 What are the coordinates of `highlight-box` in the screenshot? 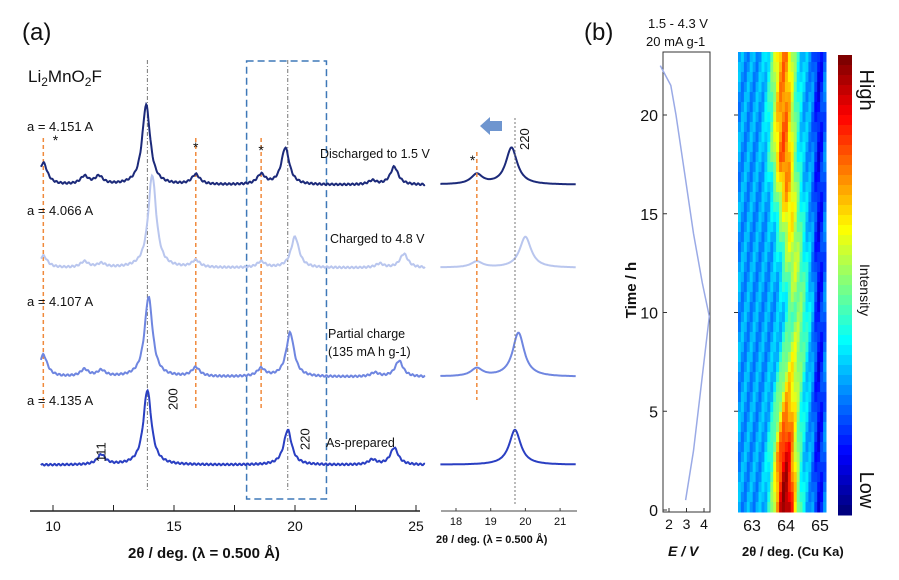 It's located at (286, 280).